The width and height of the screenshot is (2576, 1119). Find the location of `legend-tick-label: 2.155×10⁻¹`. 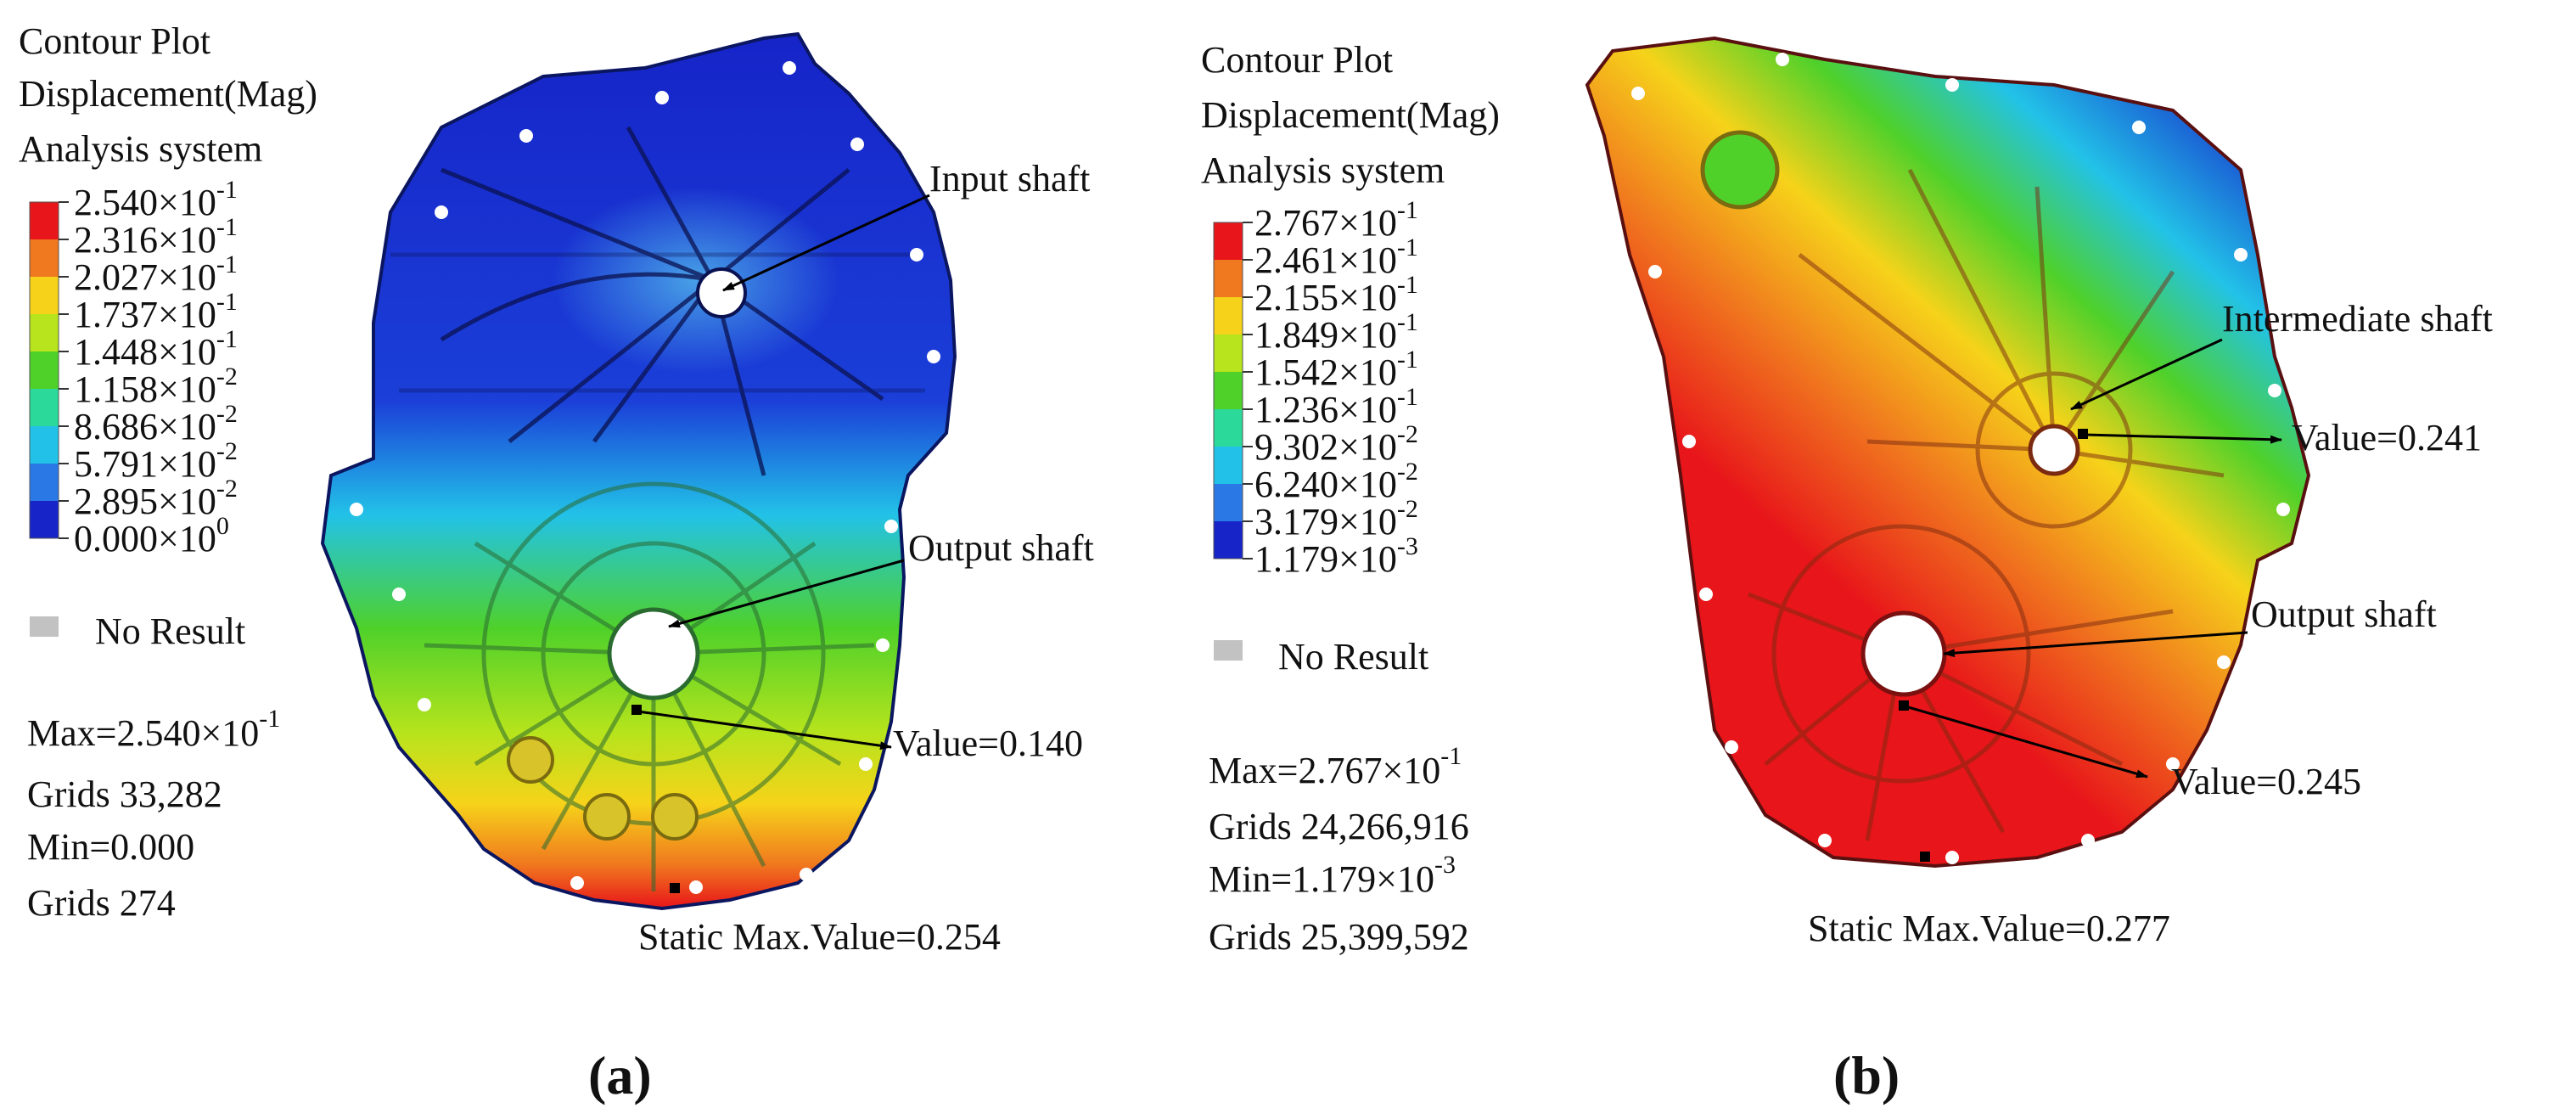

legend-tick-label: 2.155×10⁻¹ is located at coordinates (1336, 294).